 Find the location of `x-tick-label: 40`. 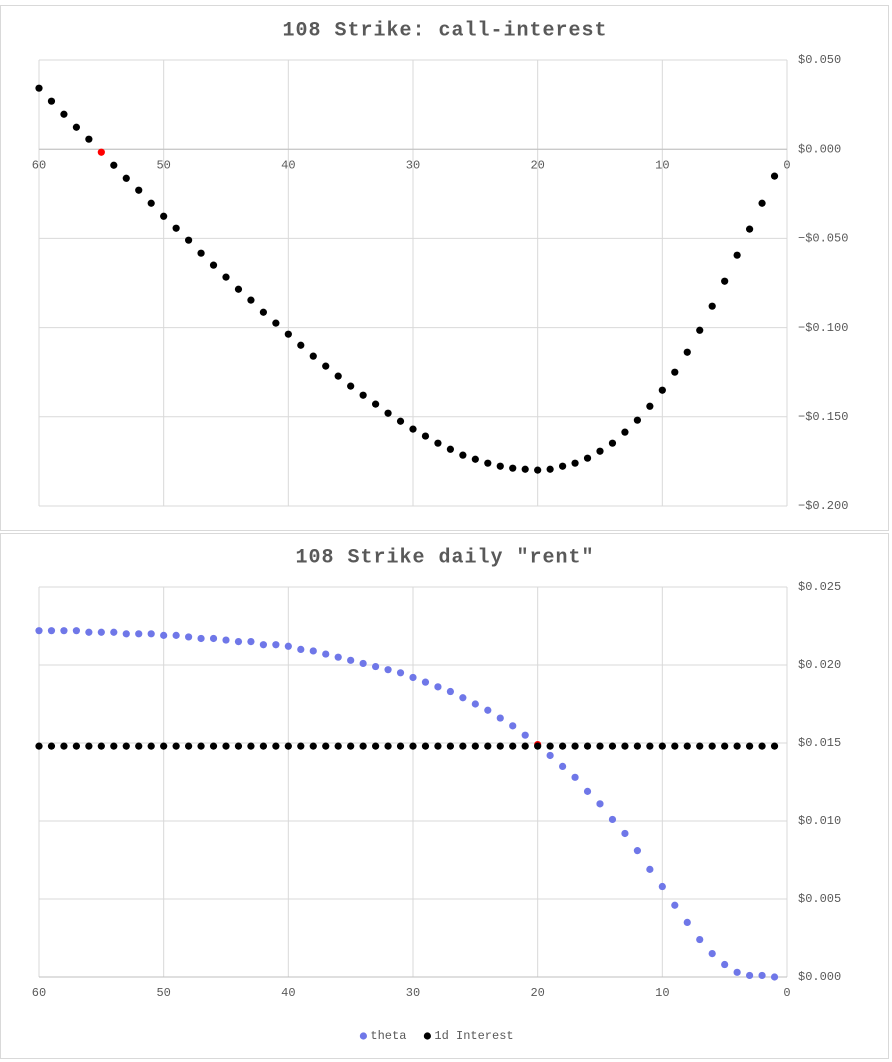

x-tick-label: 40 is located at coordinates (288, 165).